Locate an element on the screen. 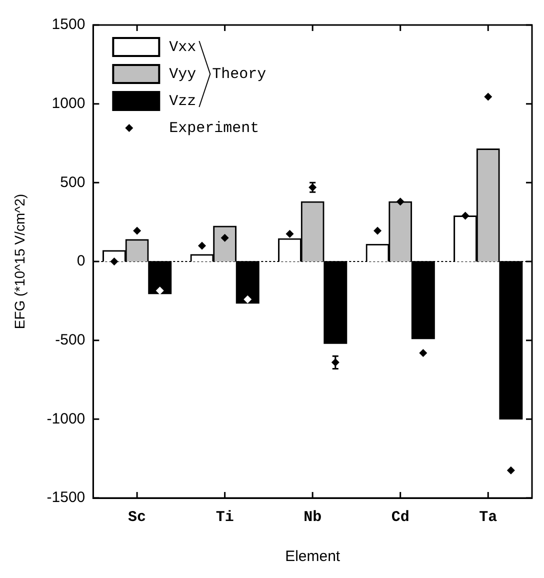 This screenshot has height=578, width=544. y-tick-label: -500 is located at coordinates (70, 339).